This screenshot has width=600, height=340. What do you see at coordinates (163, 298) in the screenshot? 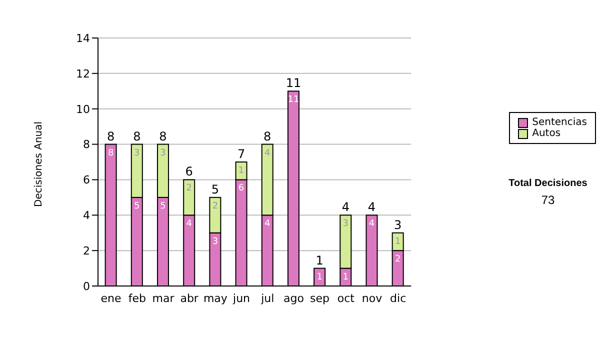
I see `x-tick-label: mar` at bounding box center [163, 298].